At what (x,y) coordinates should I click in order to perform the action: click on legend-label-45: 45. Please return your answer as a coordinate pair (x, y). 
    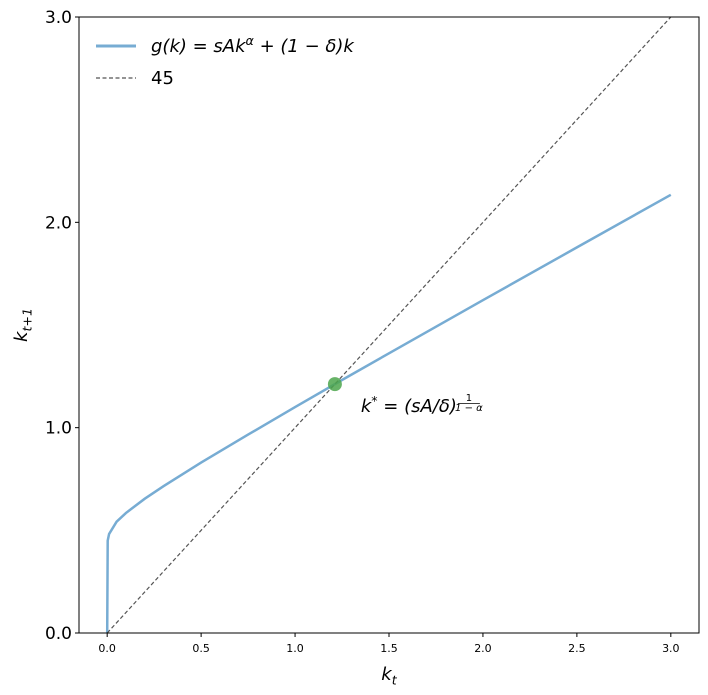
    Looking at the image, I should click on (162, 78).